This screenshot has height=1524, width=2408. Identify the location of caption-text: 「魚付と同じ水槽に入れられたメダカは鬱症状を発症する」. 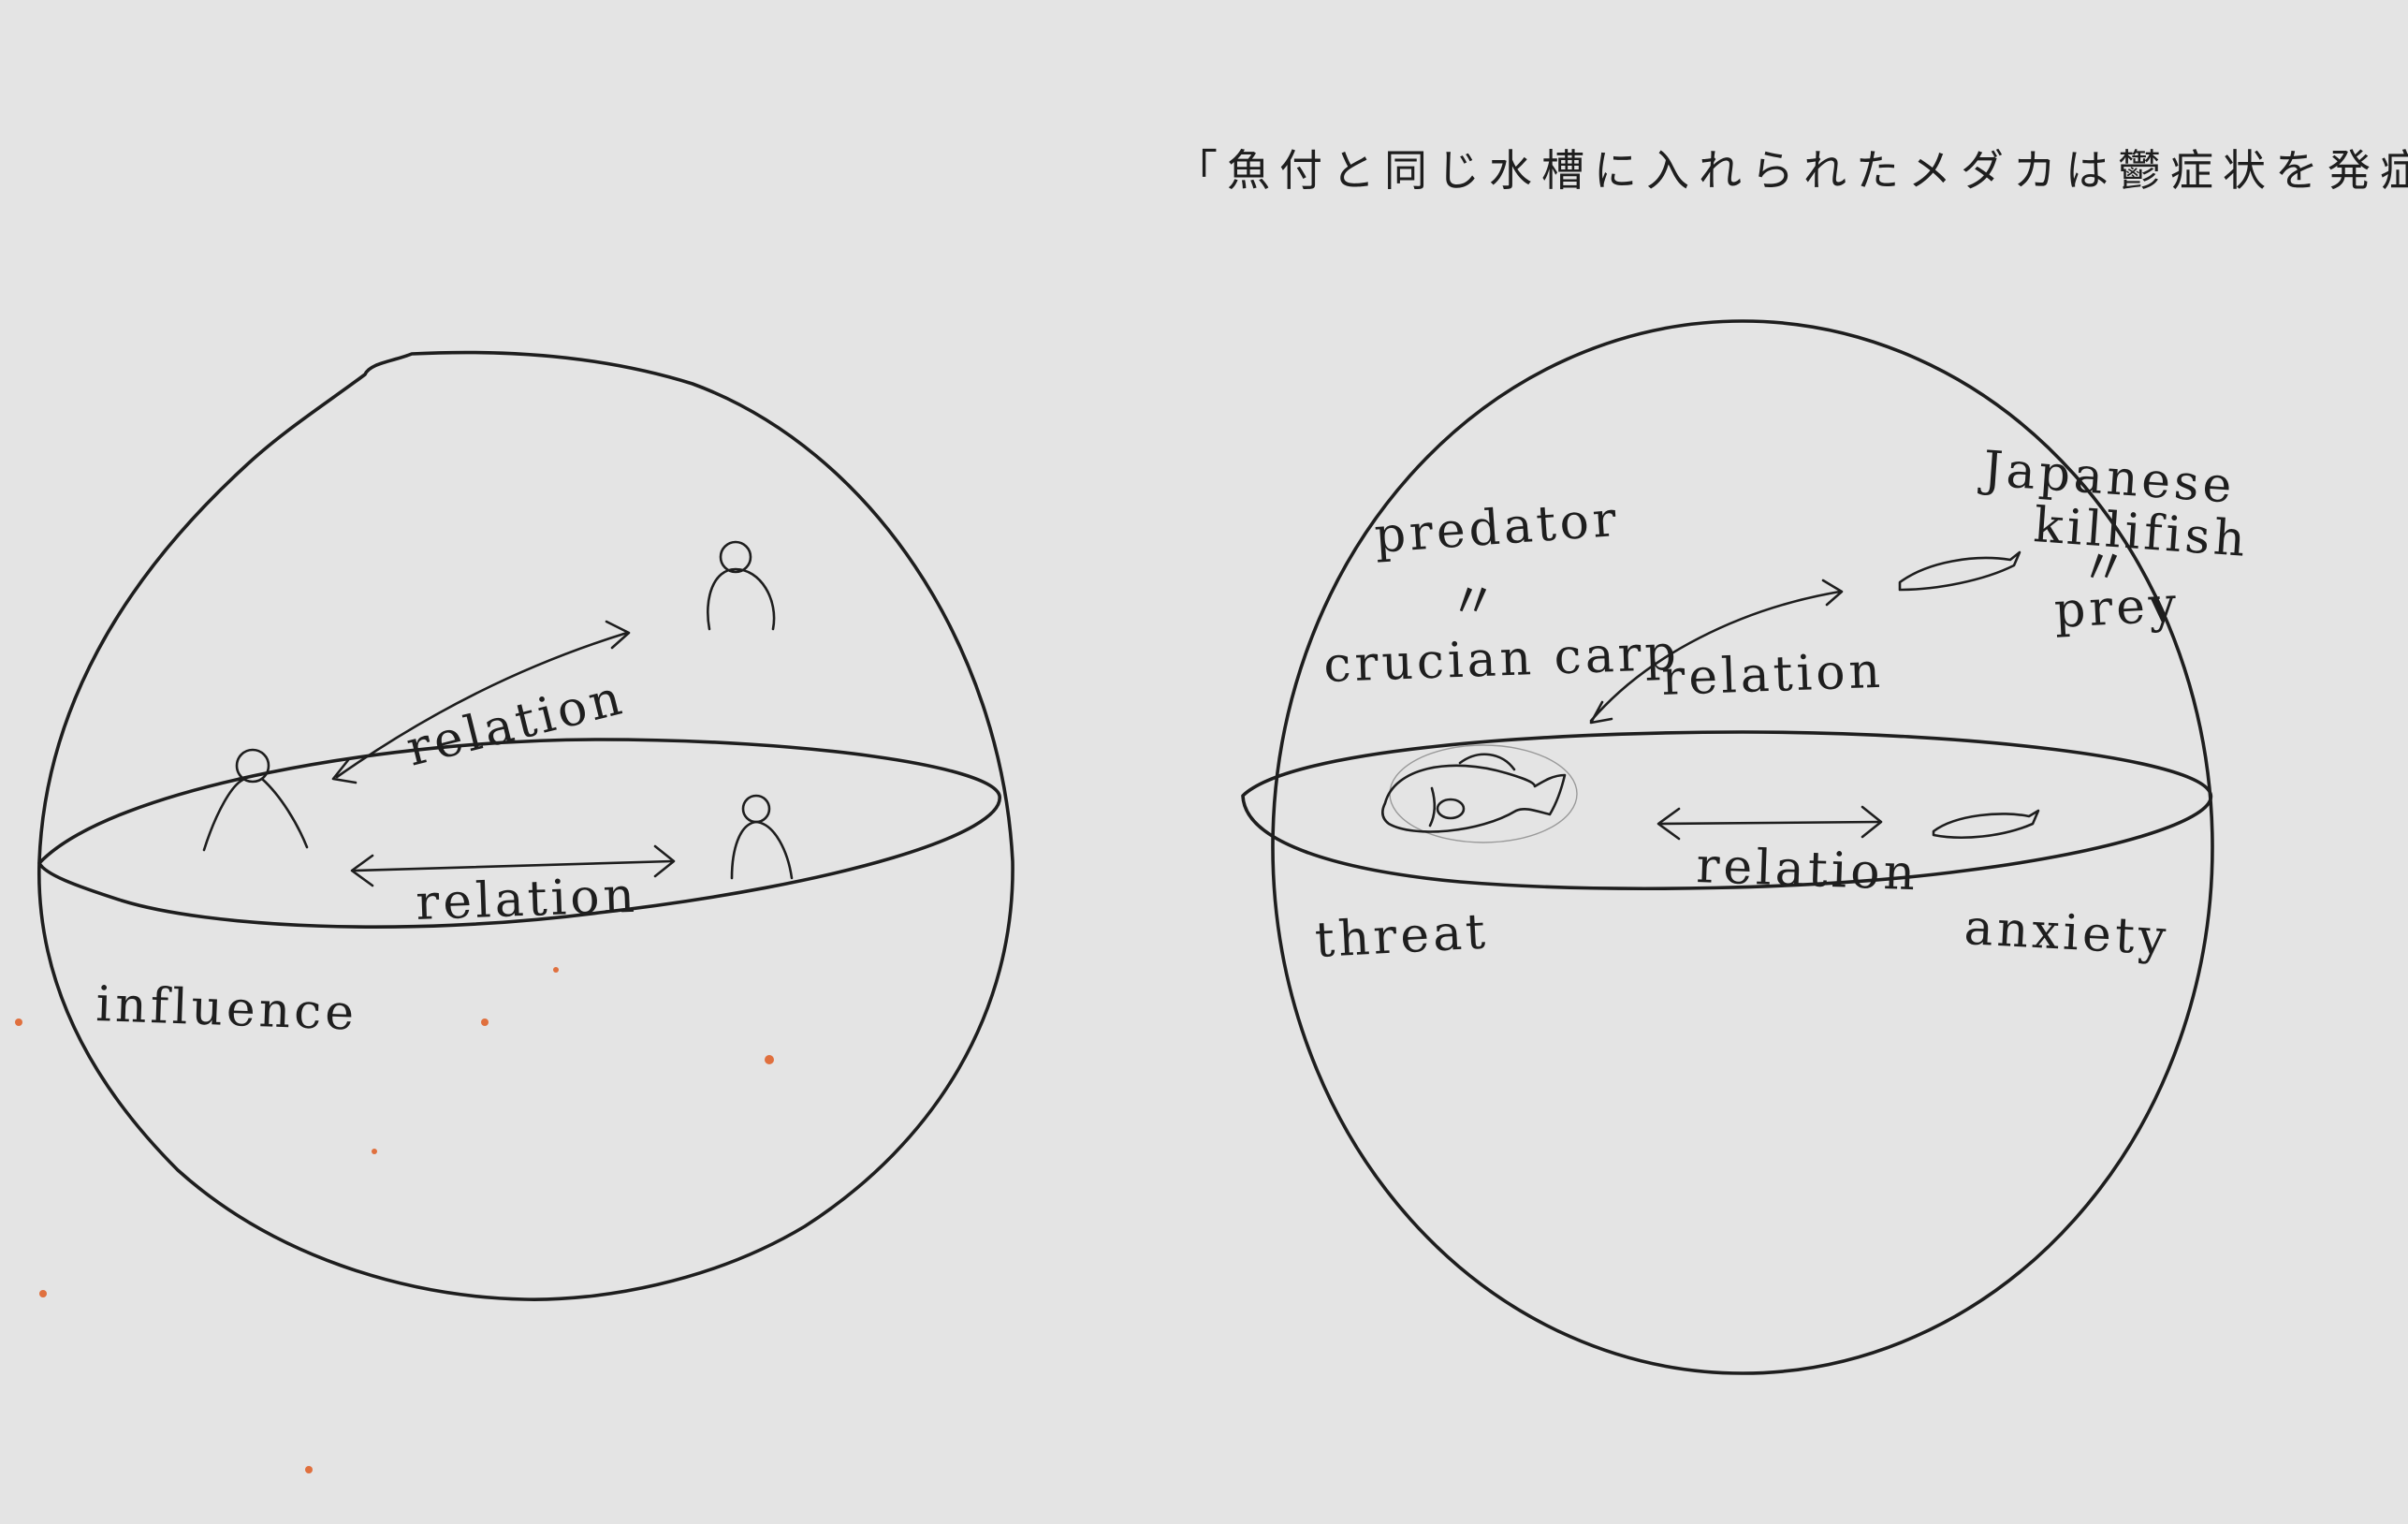
(1791, 170).